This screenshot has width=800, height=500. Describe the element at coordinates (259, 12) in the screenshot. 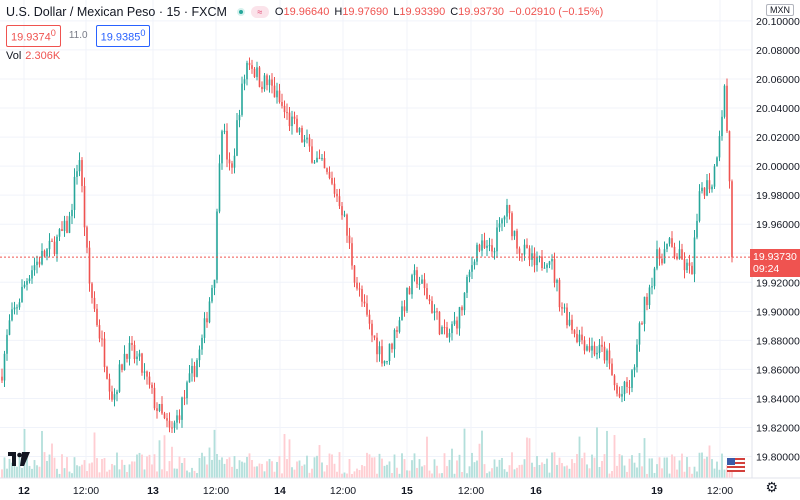

I see `visibility-toggle-icon: ≈` at that location.